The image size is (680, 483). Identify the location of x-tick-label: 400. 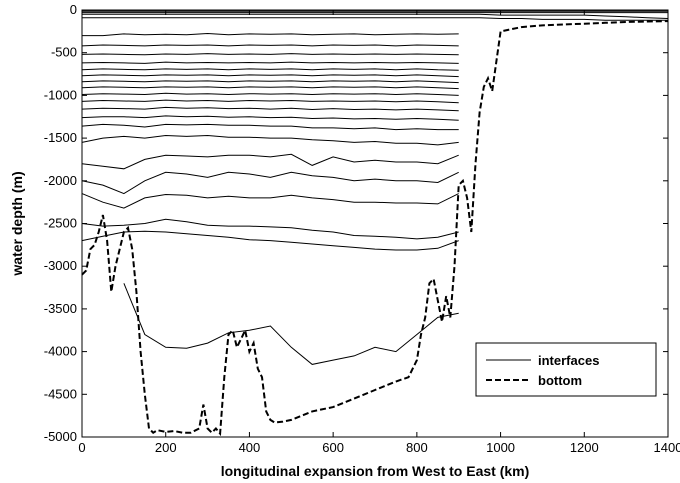
(250, 447).